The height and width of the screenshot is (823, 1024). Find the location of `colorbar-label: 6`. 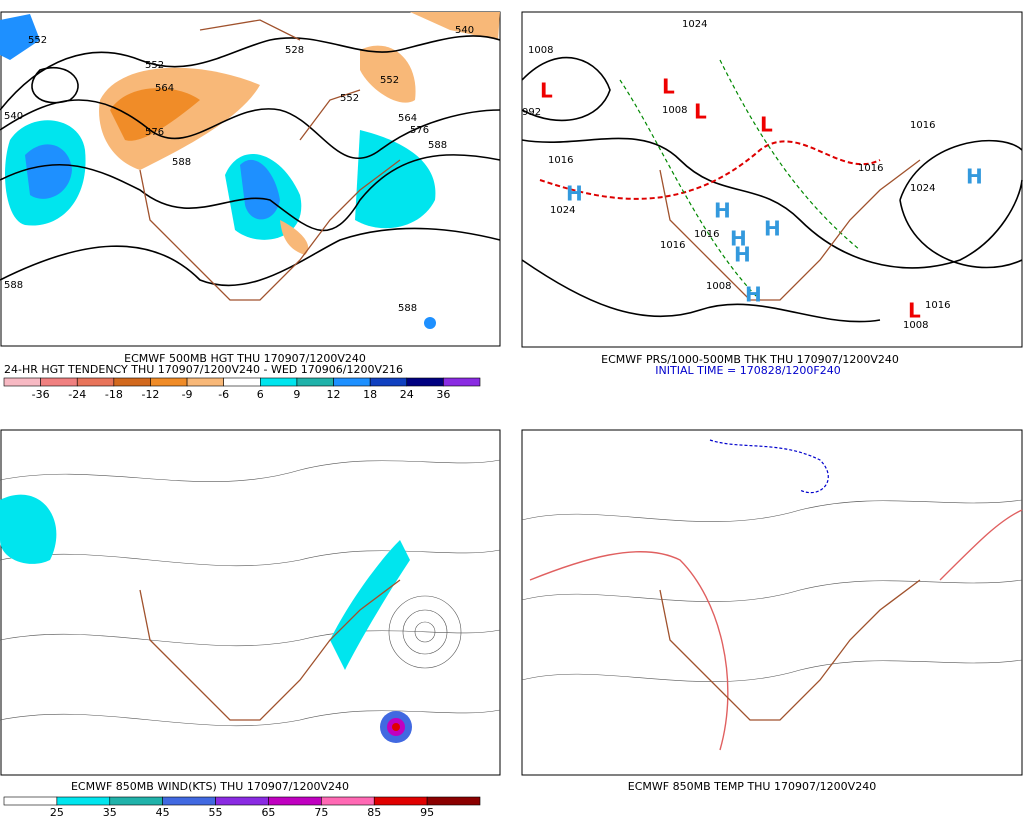

colorbar-label: 6 is located at coordinates (260, 394).